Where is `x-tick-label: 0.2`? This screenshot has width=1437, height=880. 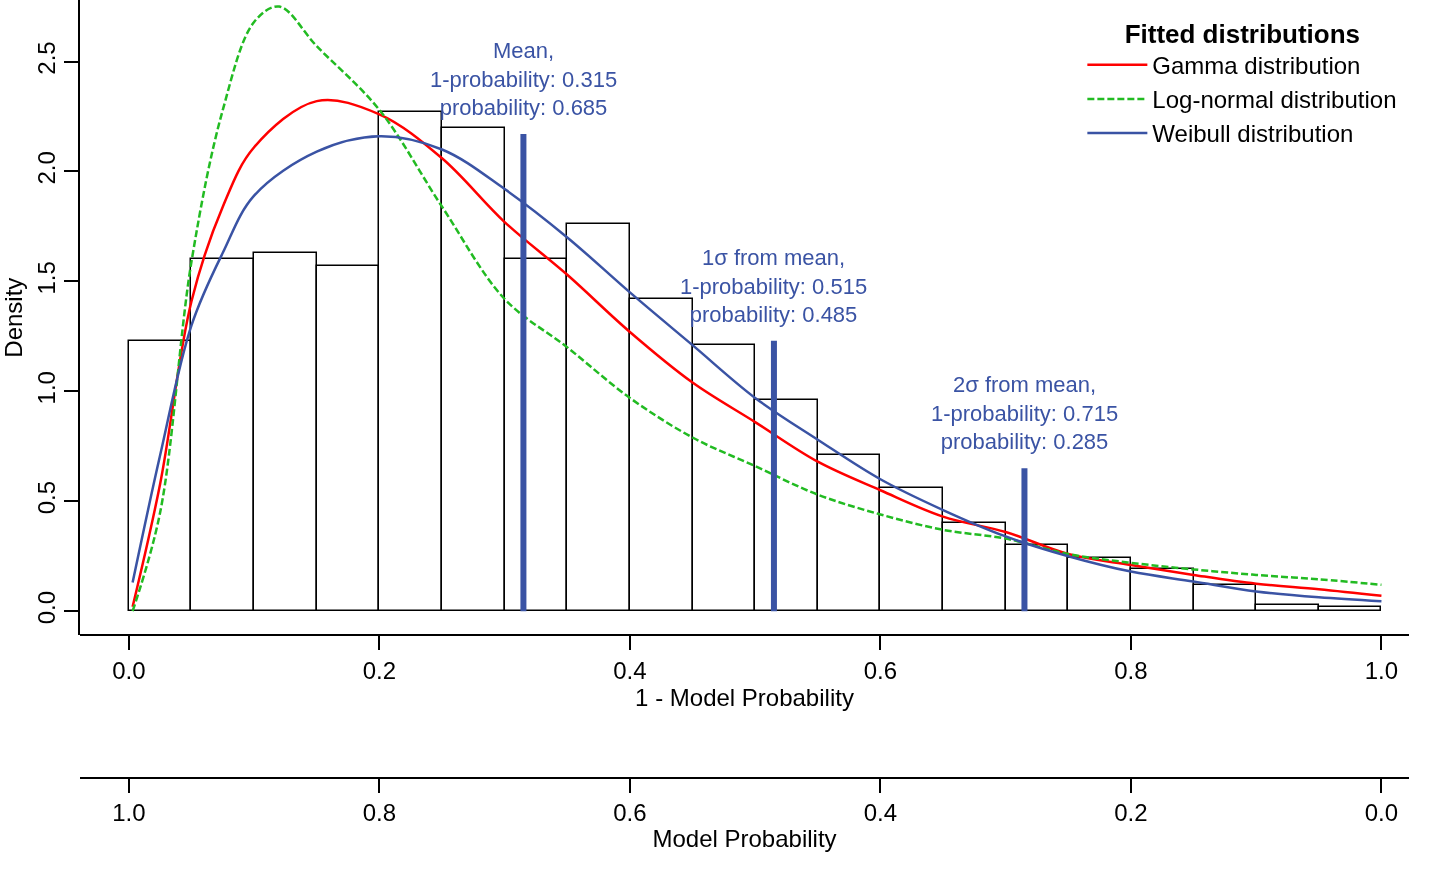
x-tick-label: 0.2 is located at coordinates (379, 670).